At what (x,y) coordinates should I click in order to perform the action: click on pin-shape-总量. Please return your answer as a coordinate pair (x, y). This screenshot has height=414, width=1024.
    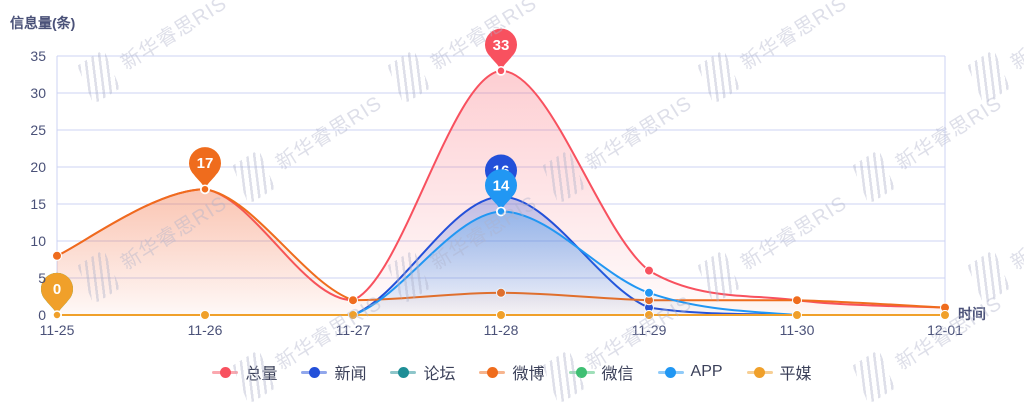
    Looking at the image, I should click on (501, 49).